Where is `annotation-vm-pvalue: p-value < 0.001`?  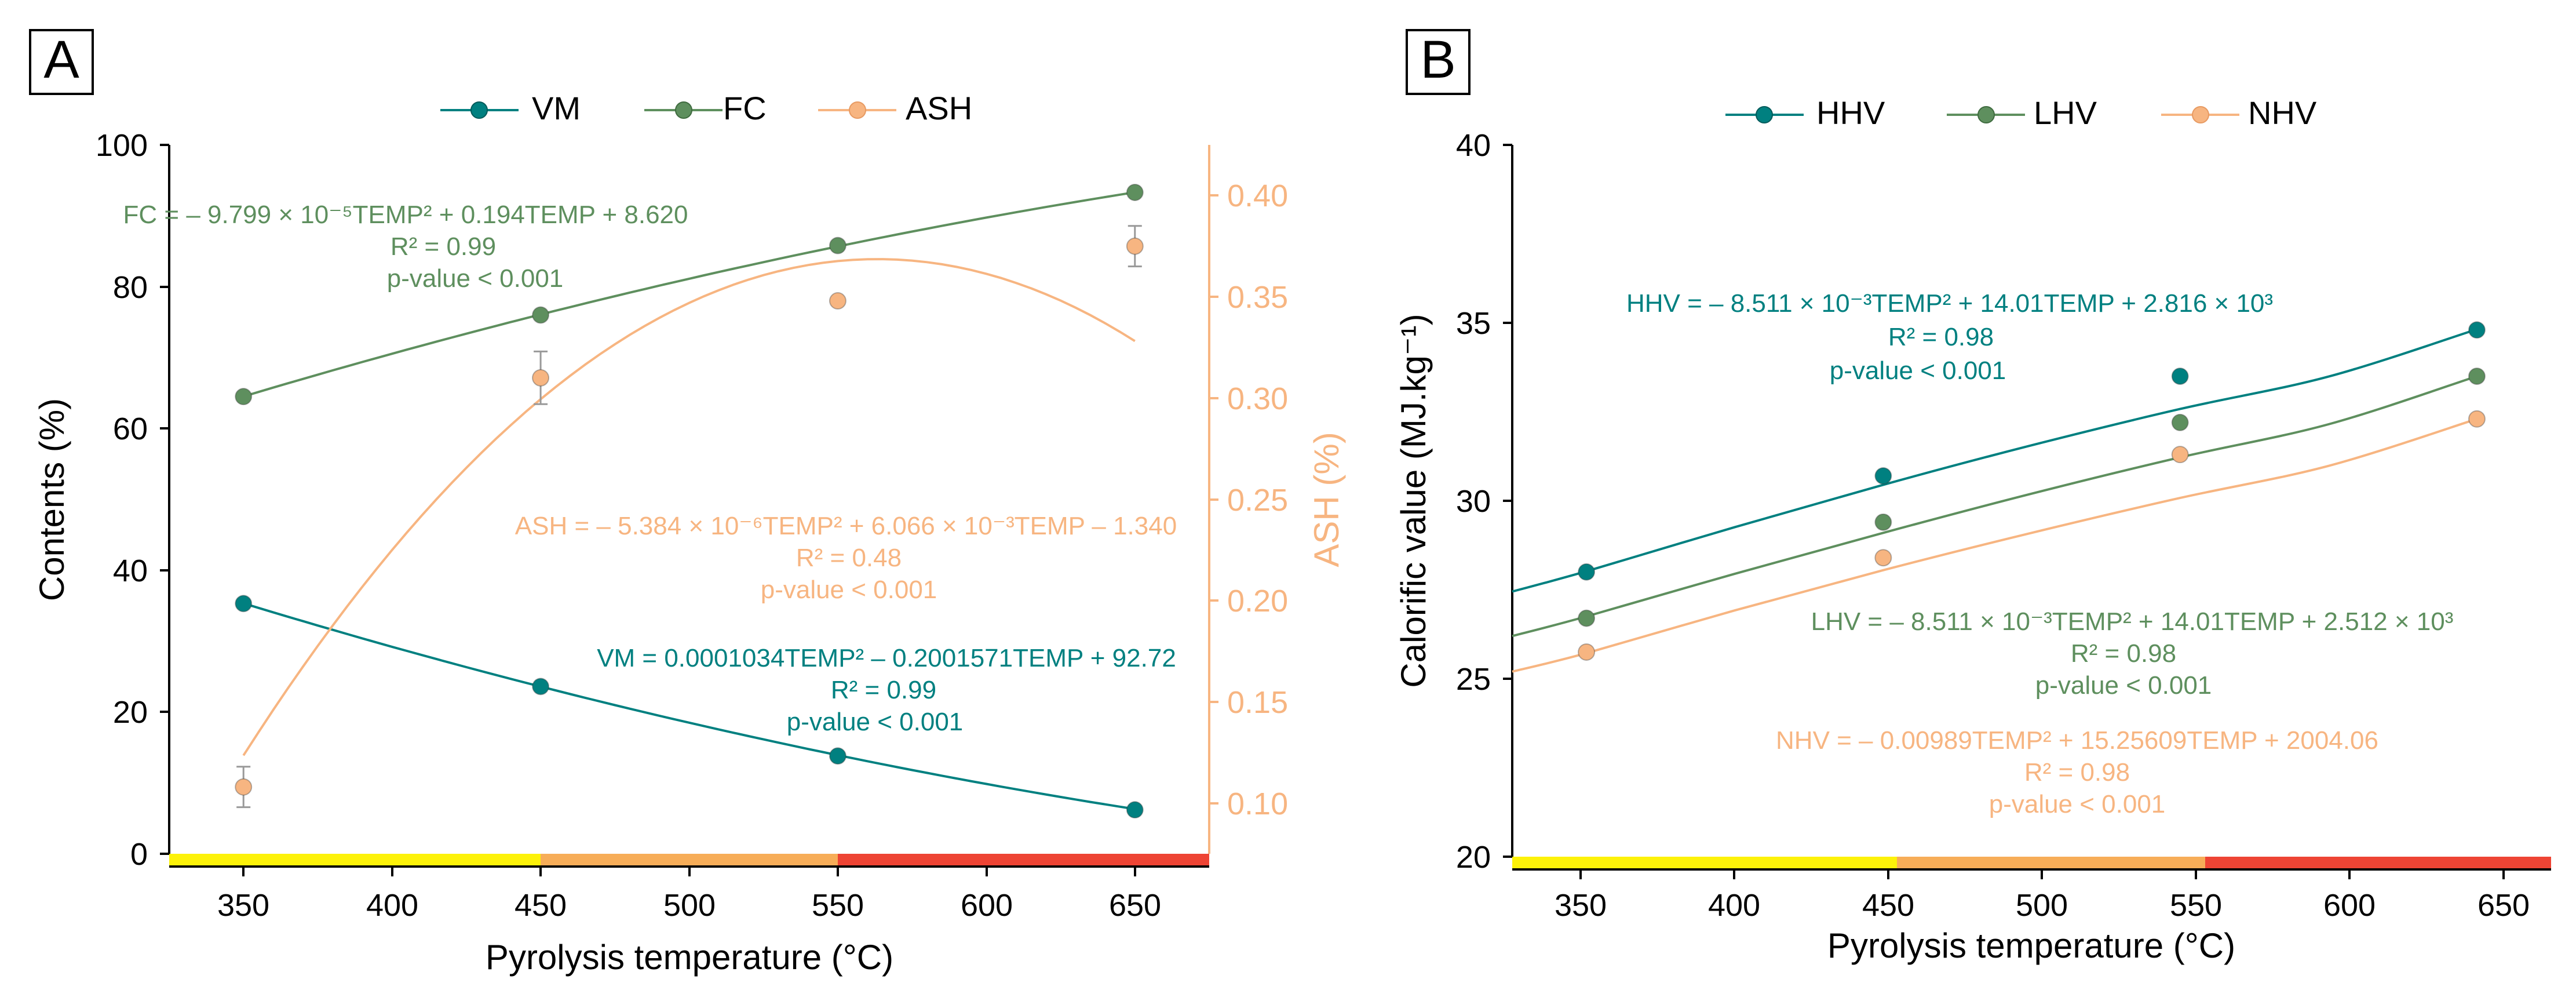 annotation-vm-pvalue: p-value < 0.001 is located at coordinates (875, 722).